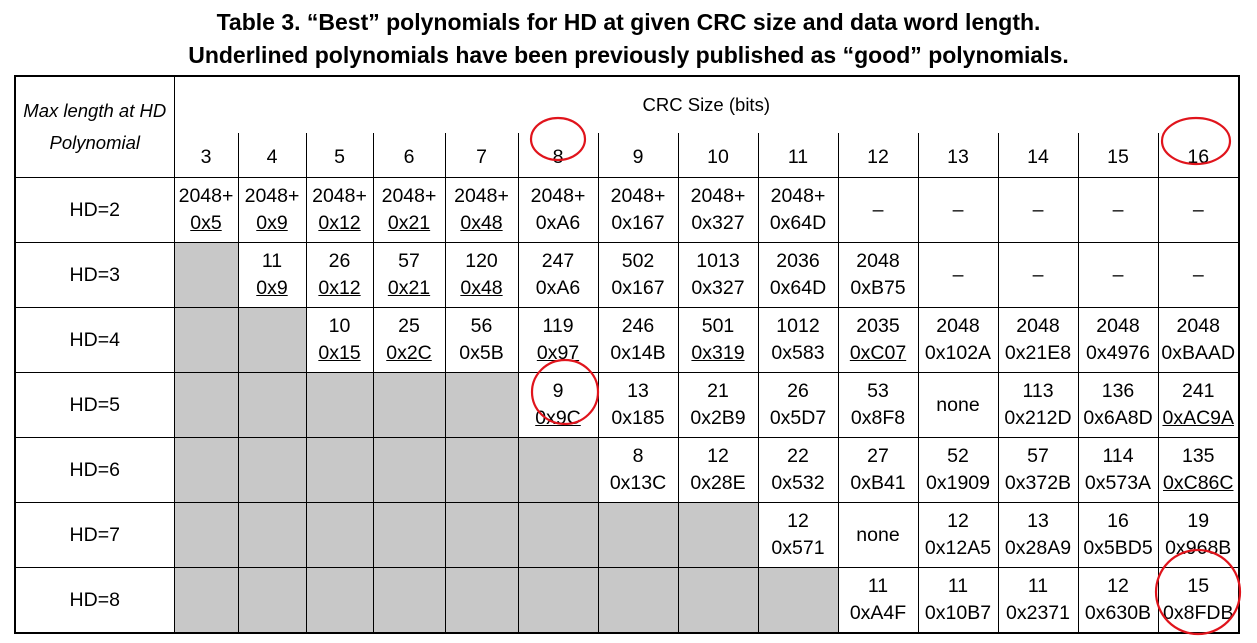 This screenshot has width=1257, height=643. What do you see at coordinates (718, 483) in the screenshot?
I see `polynomial: 0x28E` at bounding box center [718, 483].